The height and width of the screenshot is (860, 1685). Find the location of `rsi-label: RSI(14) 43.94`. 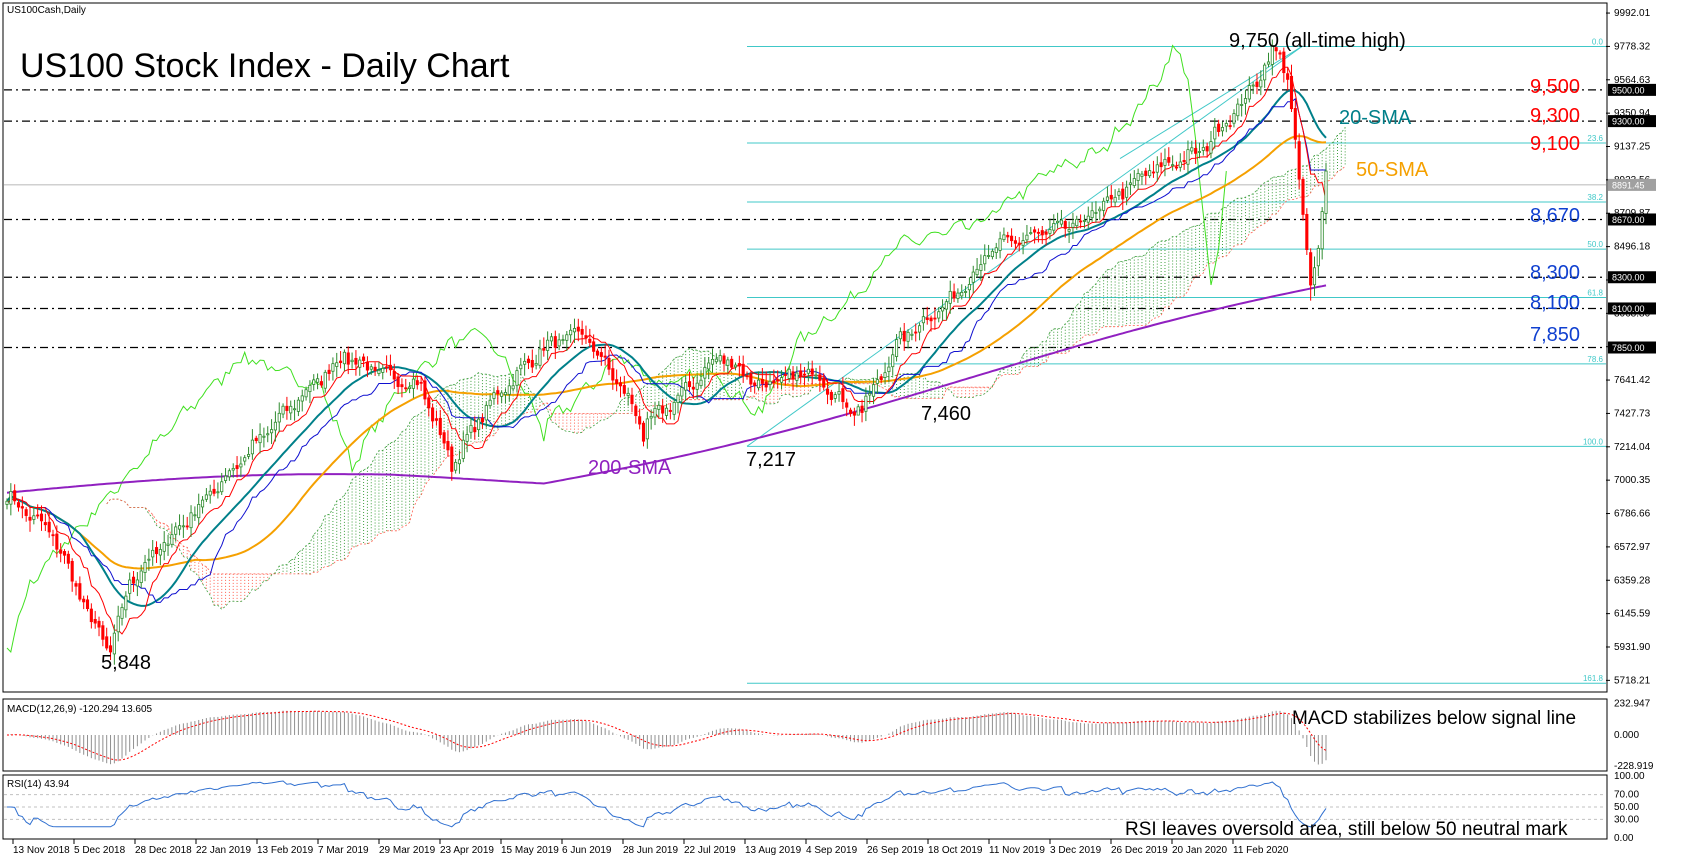

rsi-label: RSI(14) 43.94 is located at coordinates (38, 784).